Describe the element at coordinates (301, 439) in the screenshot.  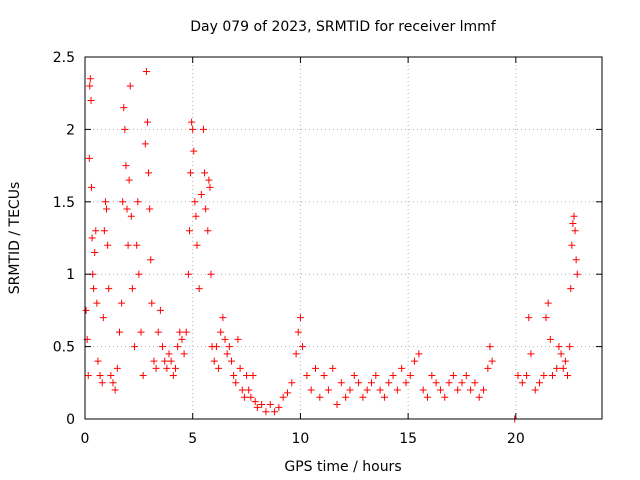
I see `x-tick-label: 10` at that location.